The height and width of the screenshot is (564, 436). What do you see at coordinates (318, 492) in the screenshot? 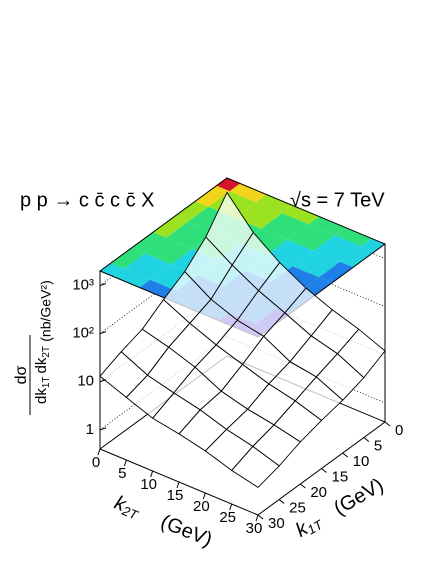
I see `y-tick-label: 20` at bounding box center [318, 492].